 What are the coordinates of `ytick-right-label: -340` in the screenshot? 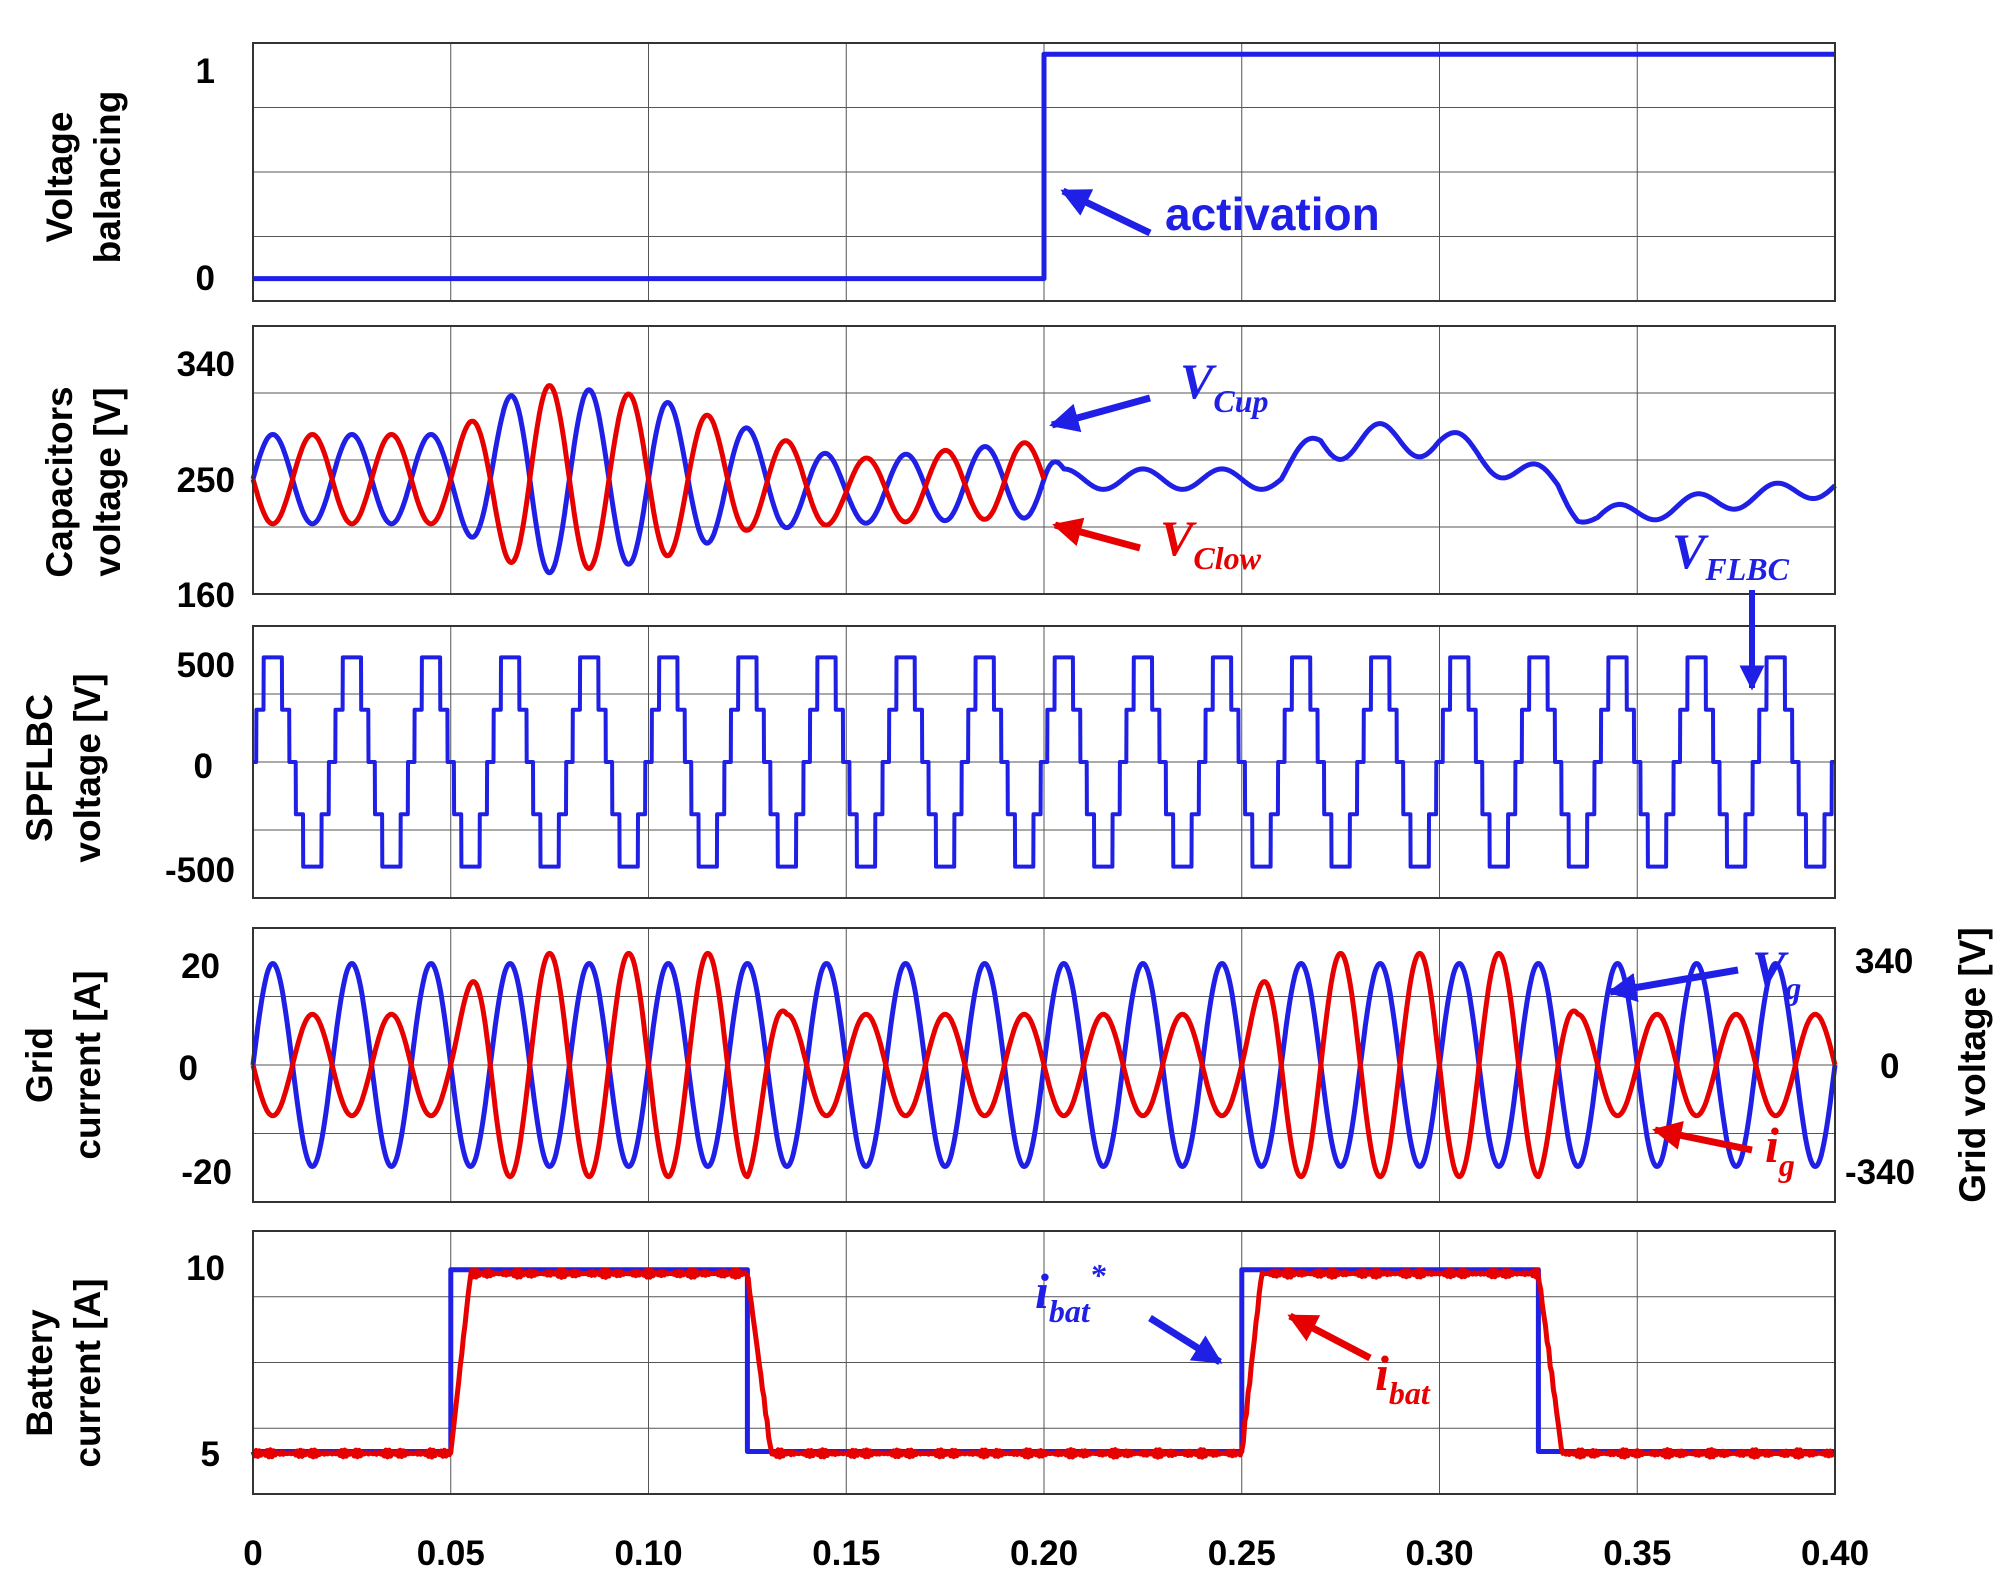 It's located at (1880, 1172).